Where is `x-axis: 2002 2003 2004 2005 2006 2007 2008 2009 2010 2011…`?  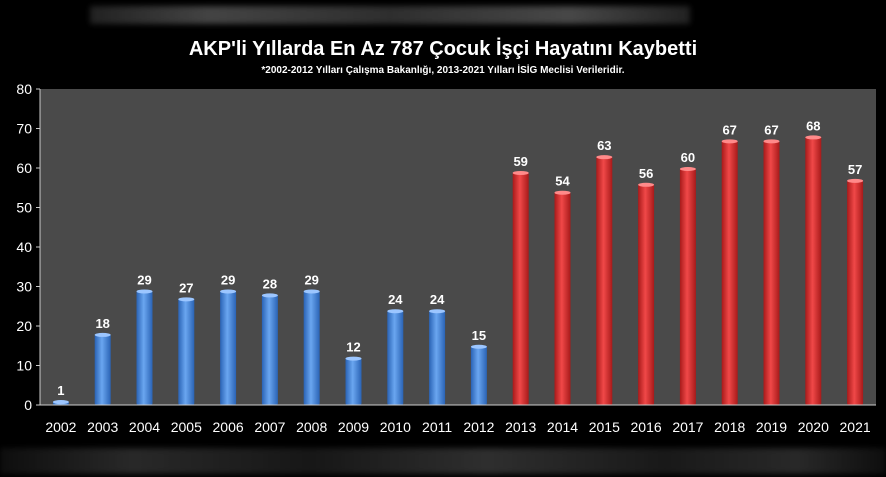 x-axis: 2002 2003 2004 2005 2006 2007 2008 2009 2010 2011… is located at coordinates (458, 419).